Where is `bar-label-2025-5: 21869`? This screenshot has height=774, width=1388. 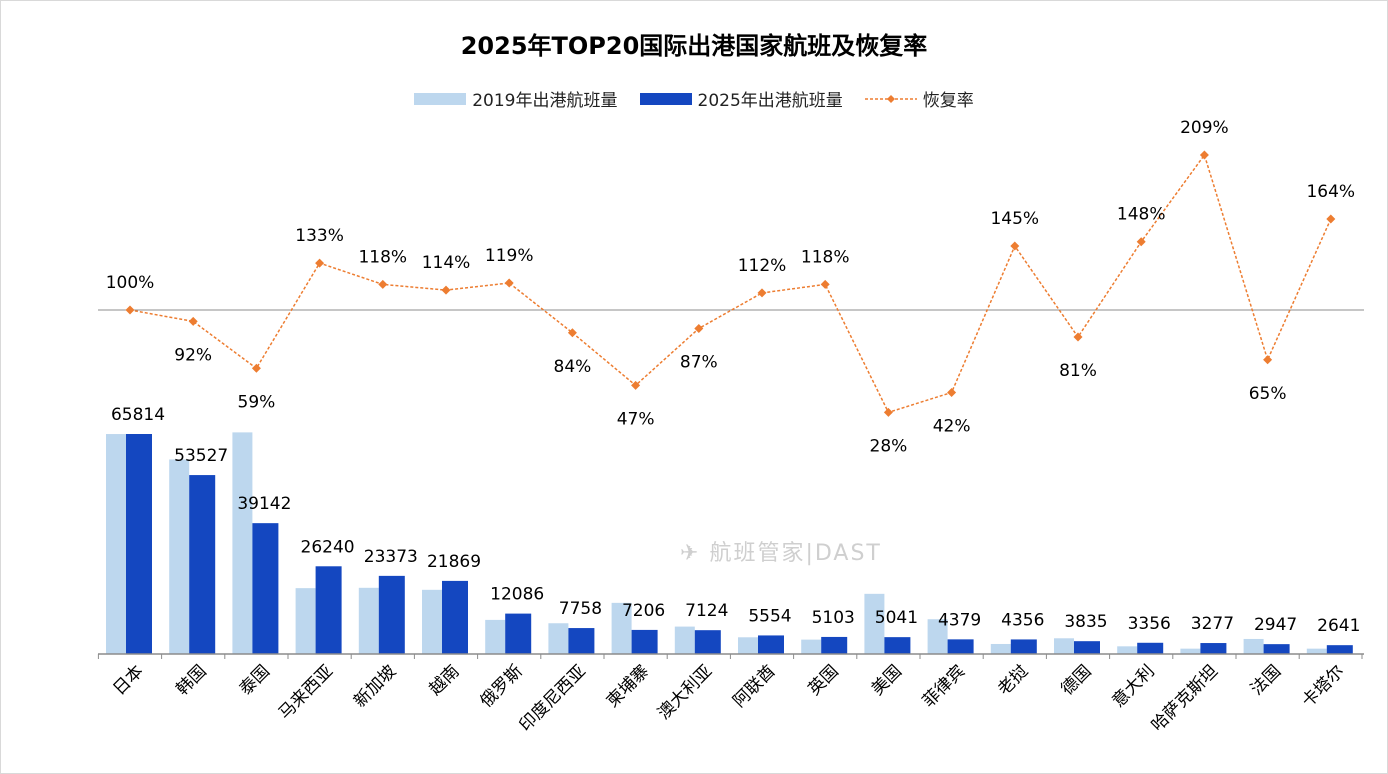
bar-label-2025-5: 21869 is located at coordinates (454, 562).